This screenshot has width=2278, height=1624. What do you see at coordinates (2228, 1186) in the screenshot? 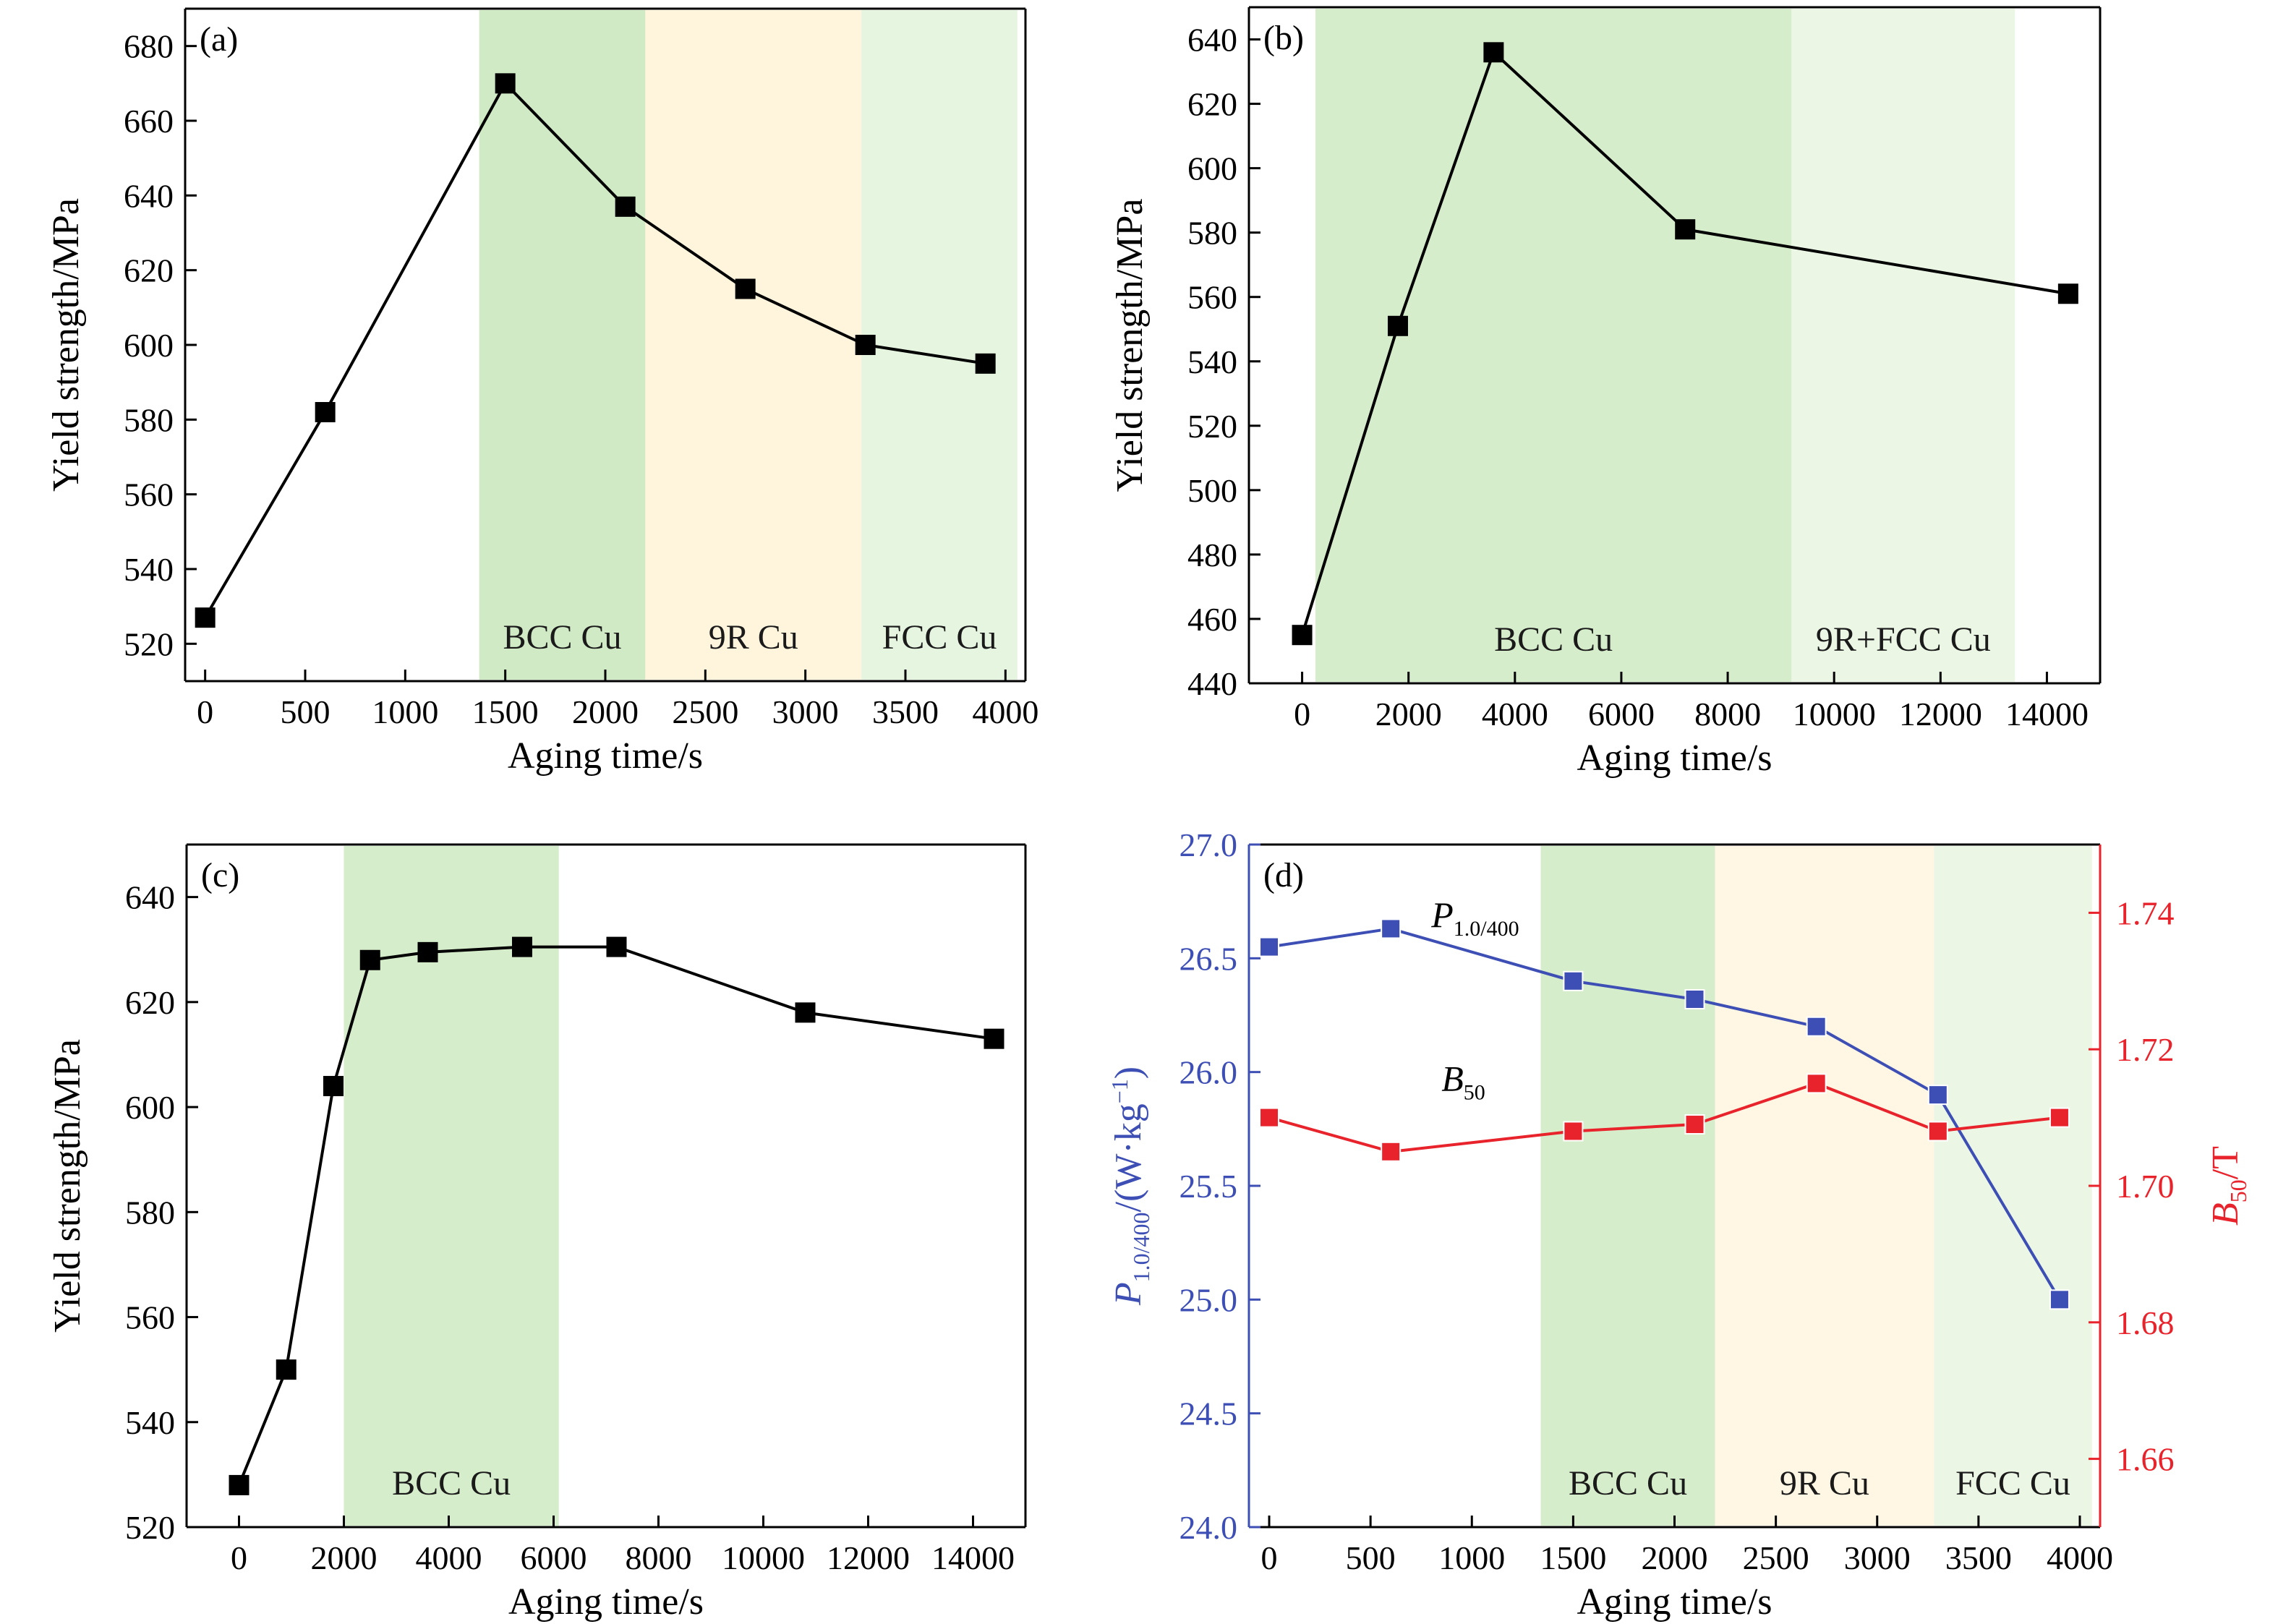
I see `right-y-axis-title: B50/T` at bounding box center [2228, 1186].